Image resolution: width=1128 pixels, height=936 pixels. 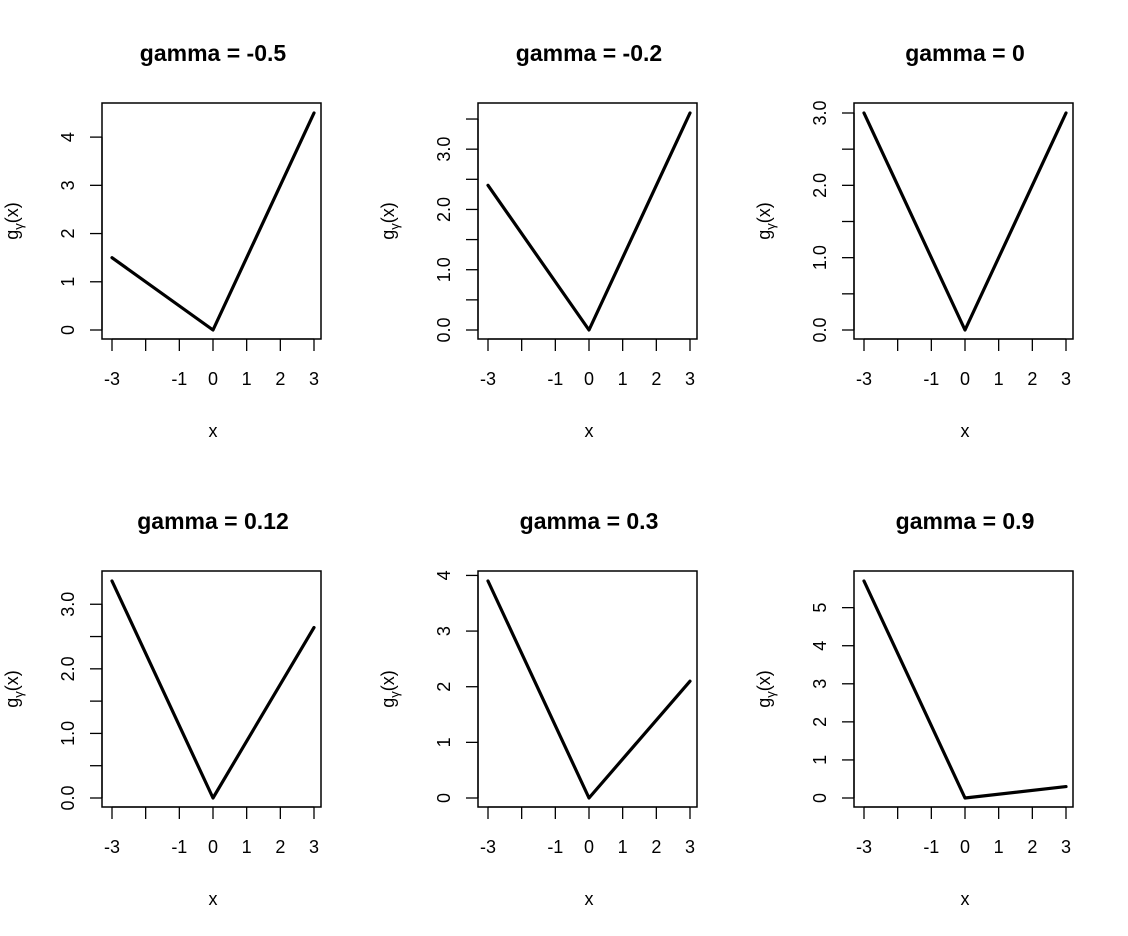 I want to click on y-tick-label: 5, so click(x=820, y=608).